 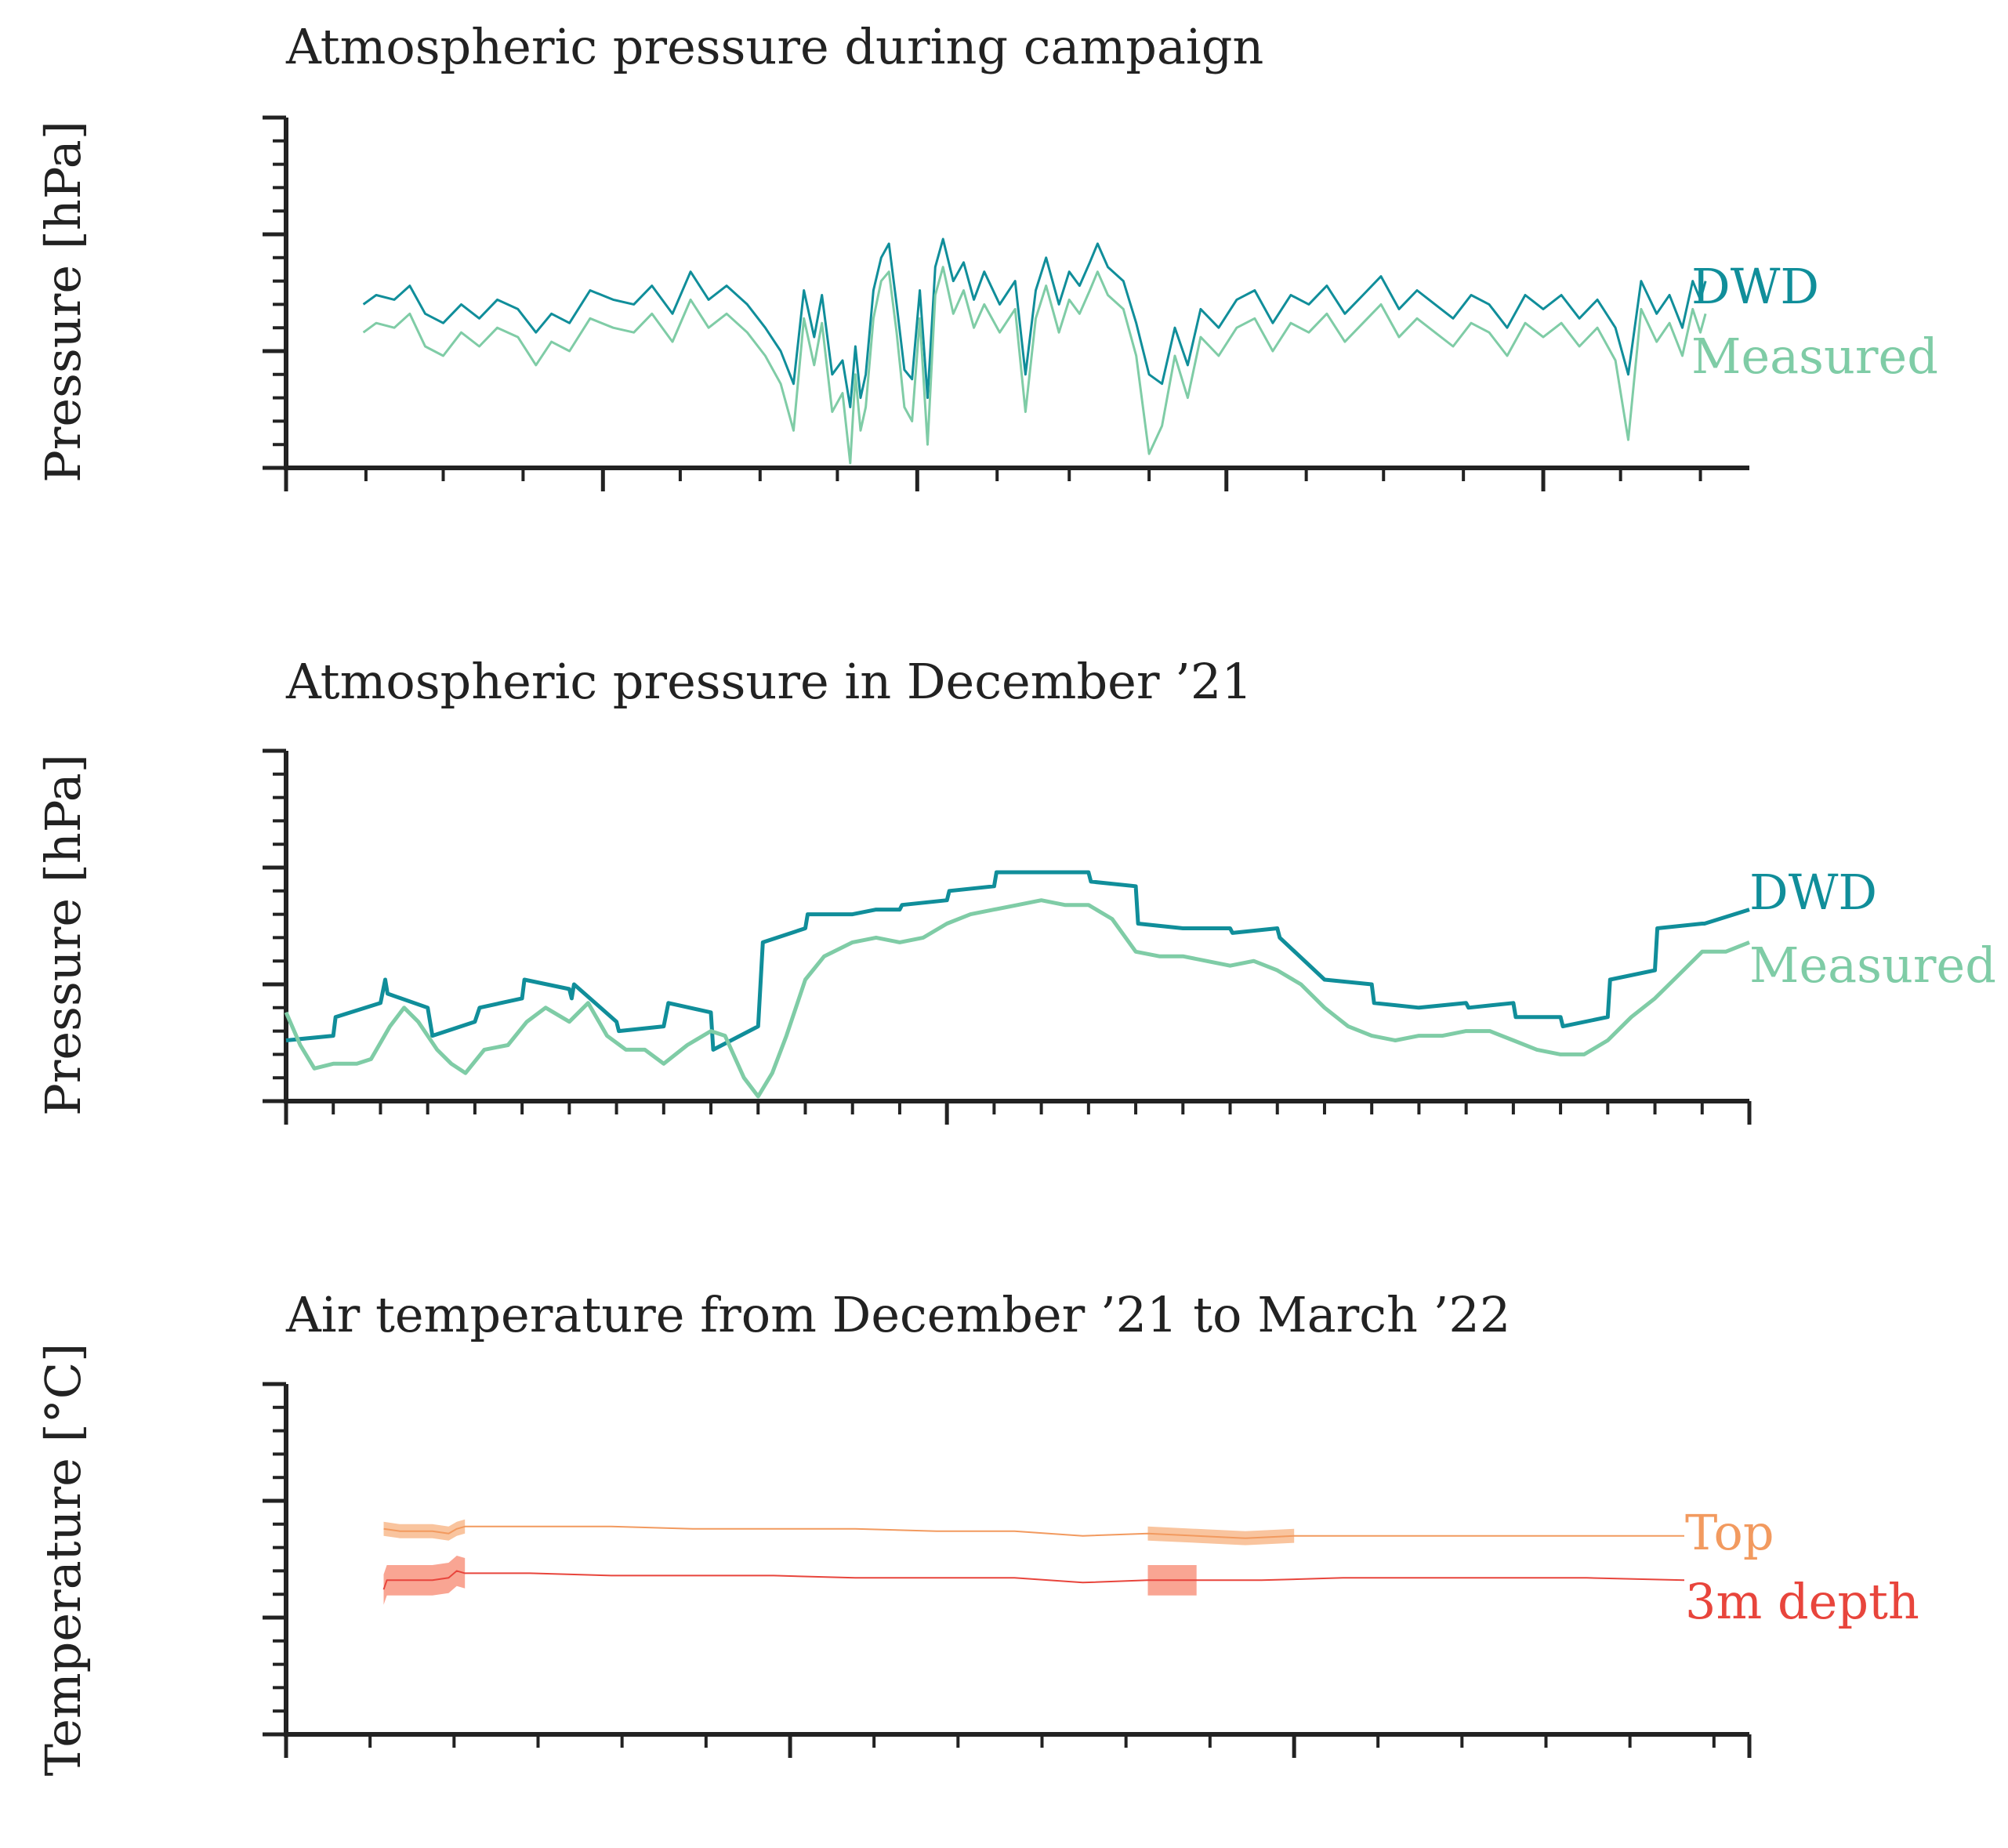 What do you see at coordinates (1033, 1580) in the screenshot?
I see `series-3m-depth-line` at bounding box center [1033, 1580].